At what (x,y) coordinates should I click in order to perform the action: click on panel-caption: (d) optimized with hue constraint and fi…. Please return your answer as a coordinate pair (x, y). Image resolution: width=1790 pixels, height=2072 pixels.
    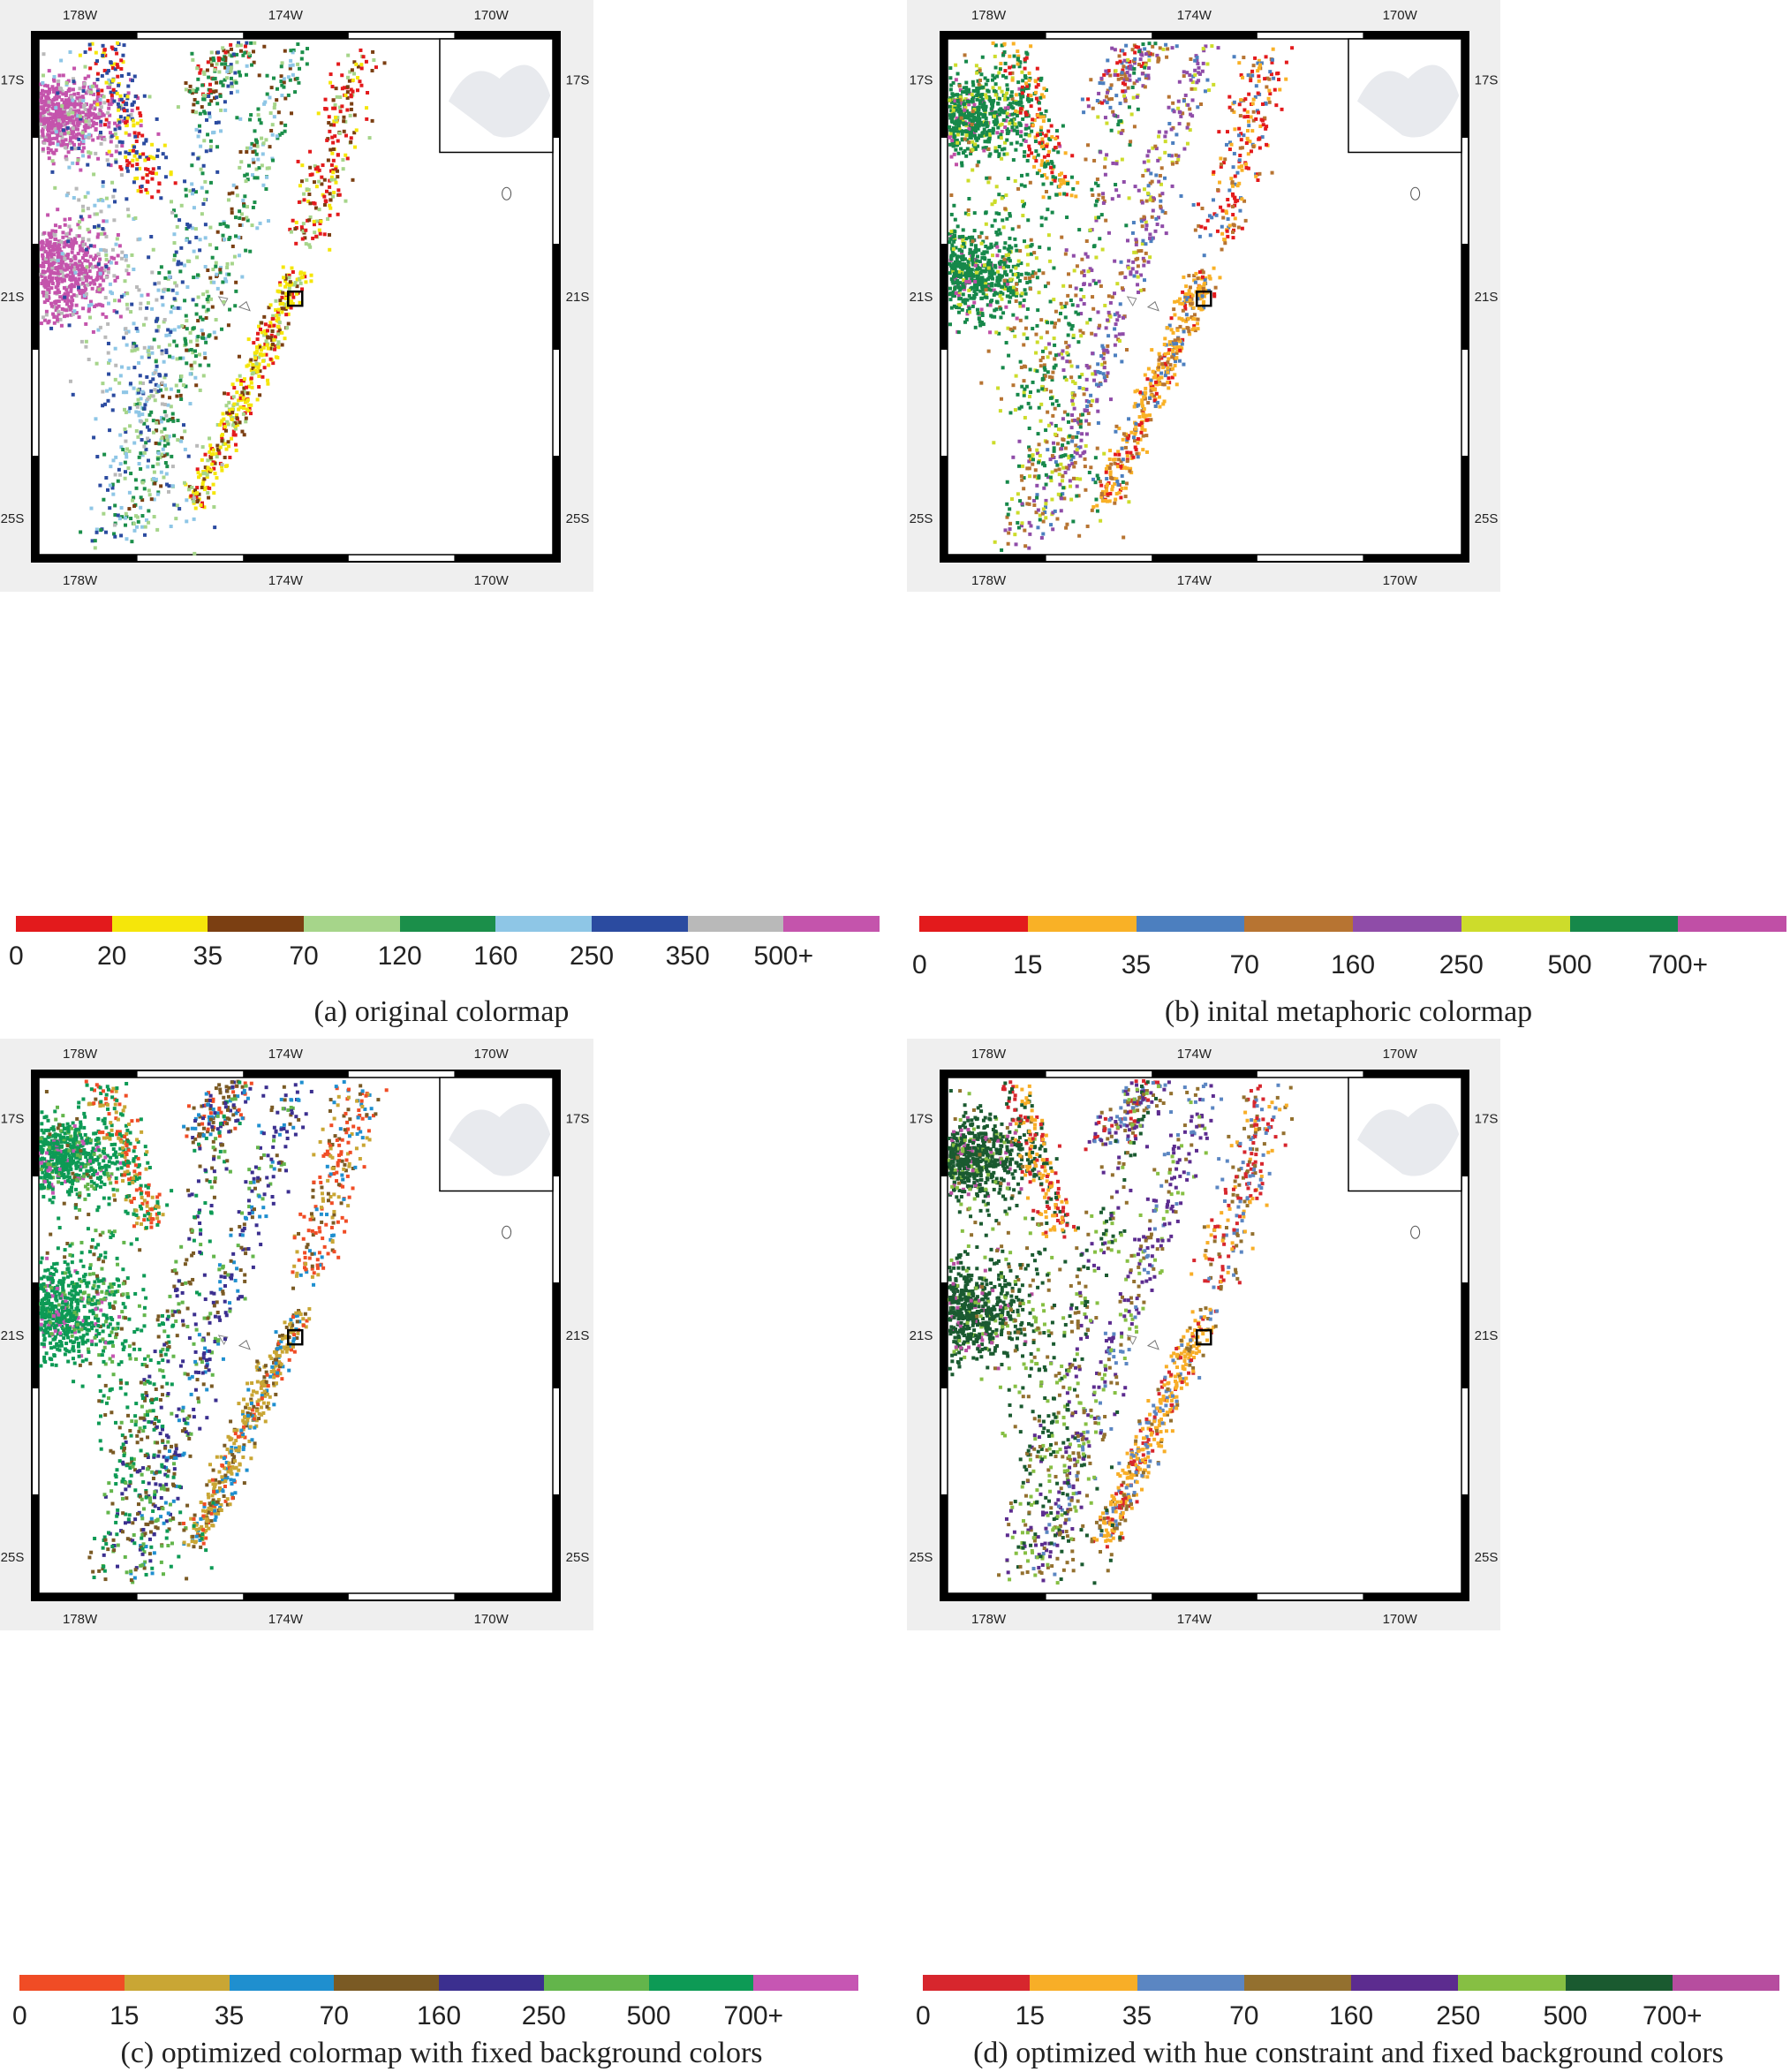
    Looking at the image, I should click on (1349, 2053).